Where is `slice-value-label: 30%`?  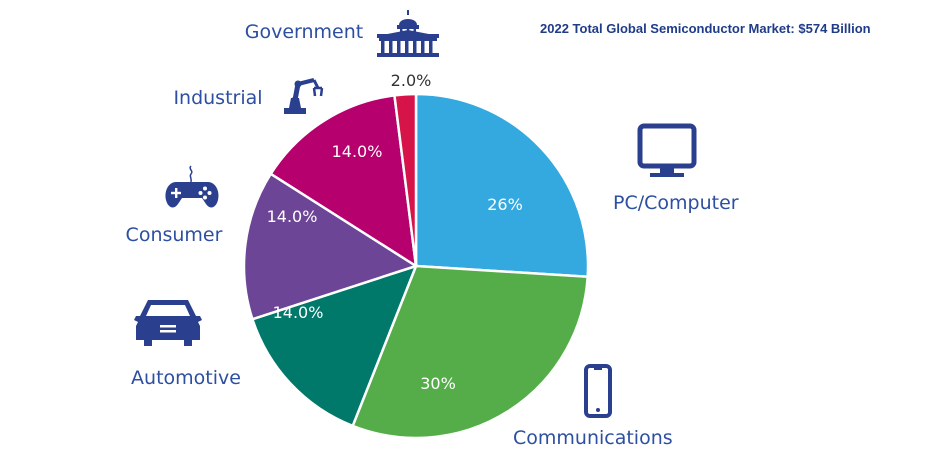 slice-value-label: 30% is located at coordinates (438, 383).